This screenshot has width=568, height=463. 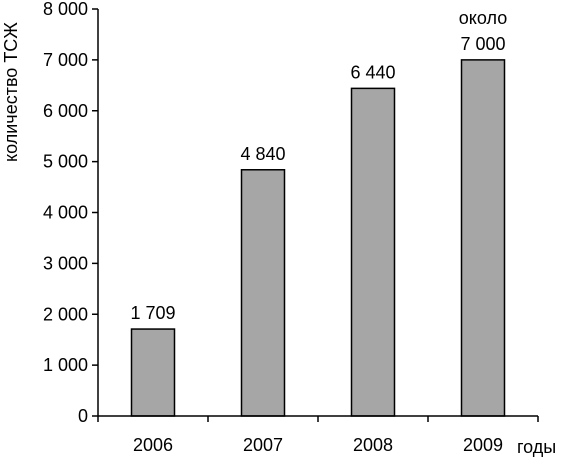 What do you see at coordinates (318, 419) in the screenshot?
I see `x-axis-ticks` at bounding box center [318, 419].